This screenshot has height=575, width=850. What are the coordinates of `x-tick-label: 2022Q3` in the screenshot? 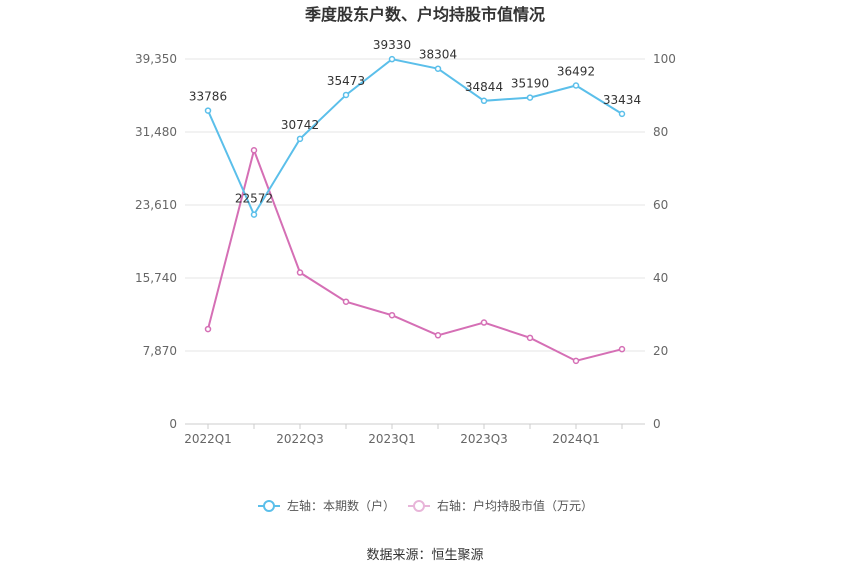 It's located at (300, 439).